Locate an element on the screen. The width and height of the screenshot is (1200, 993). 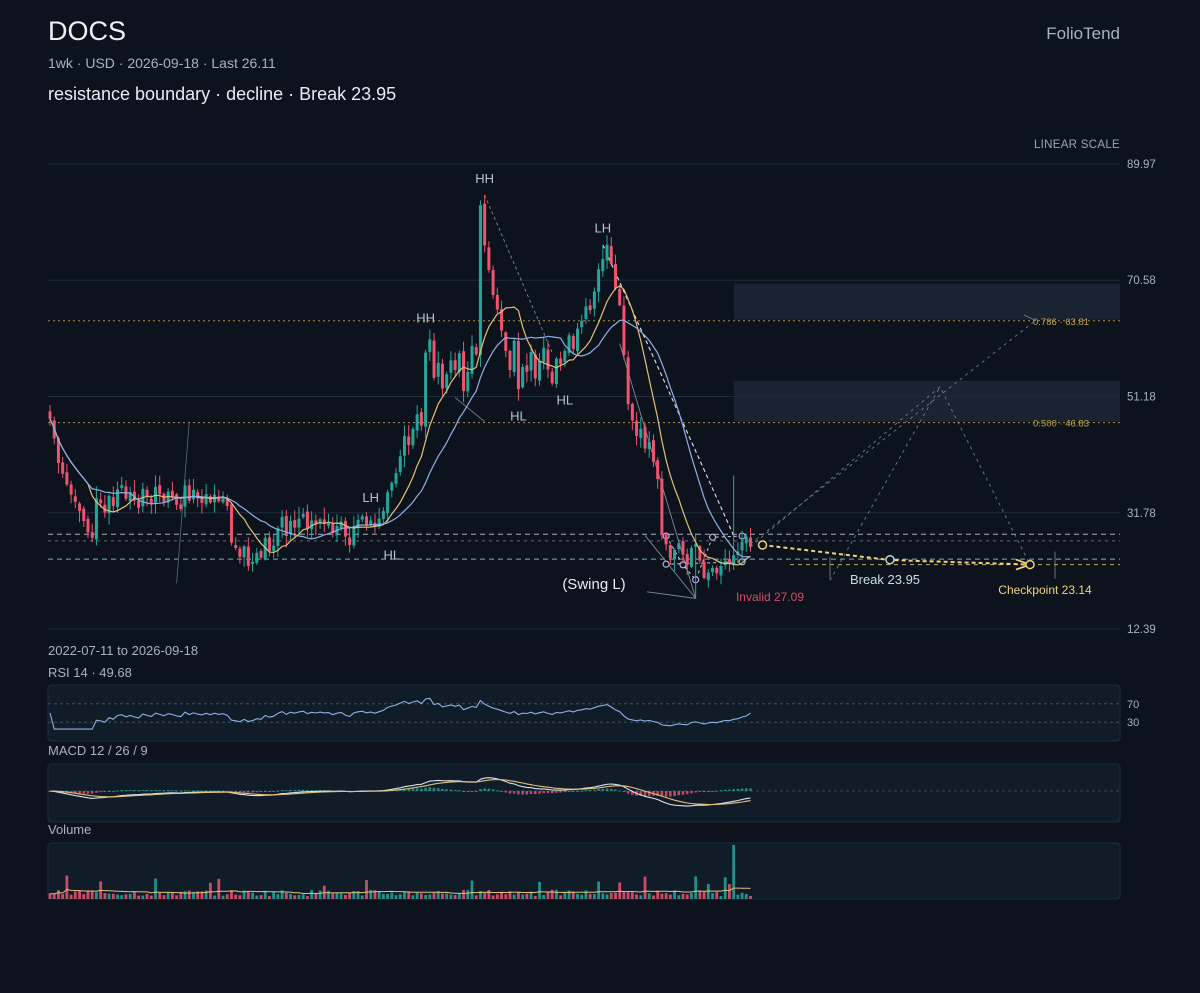
macd-label: MACD 12 / 26 / 9 is located at coordinates (98, 750).